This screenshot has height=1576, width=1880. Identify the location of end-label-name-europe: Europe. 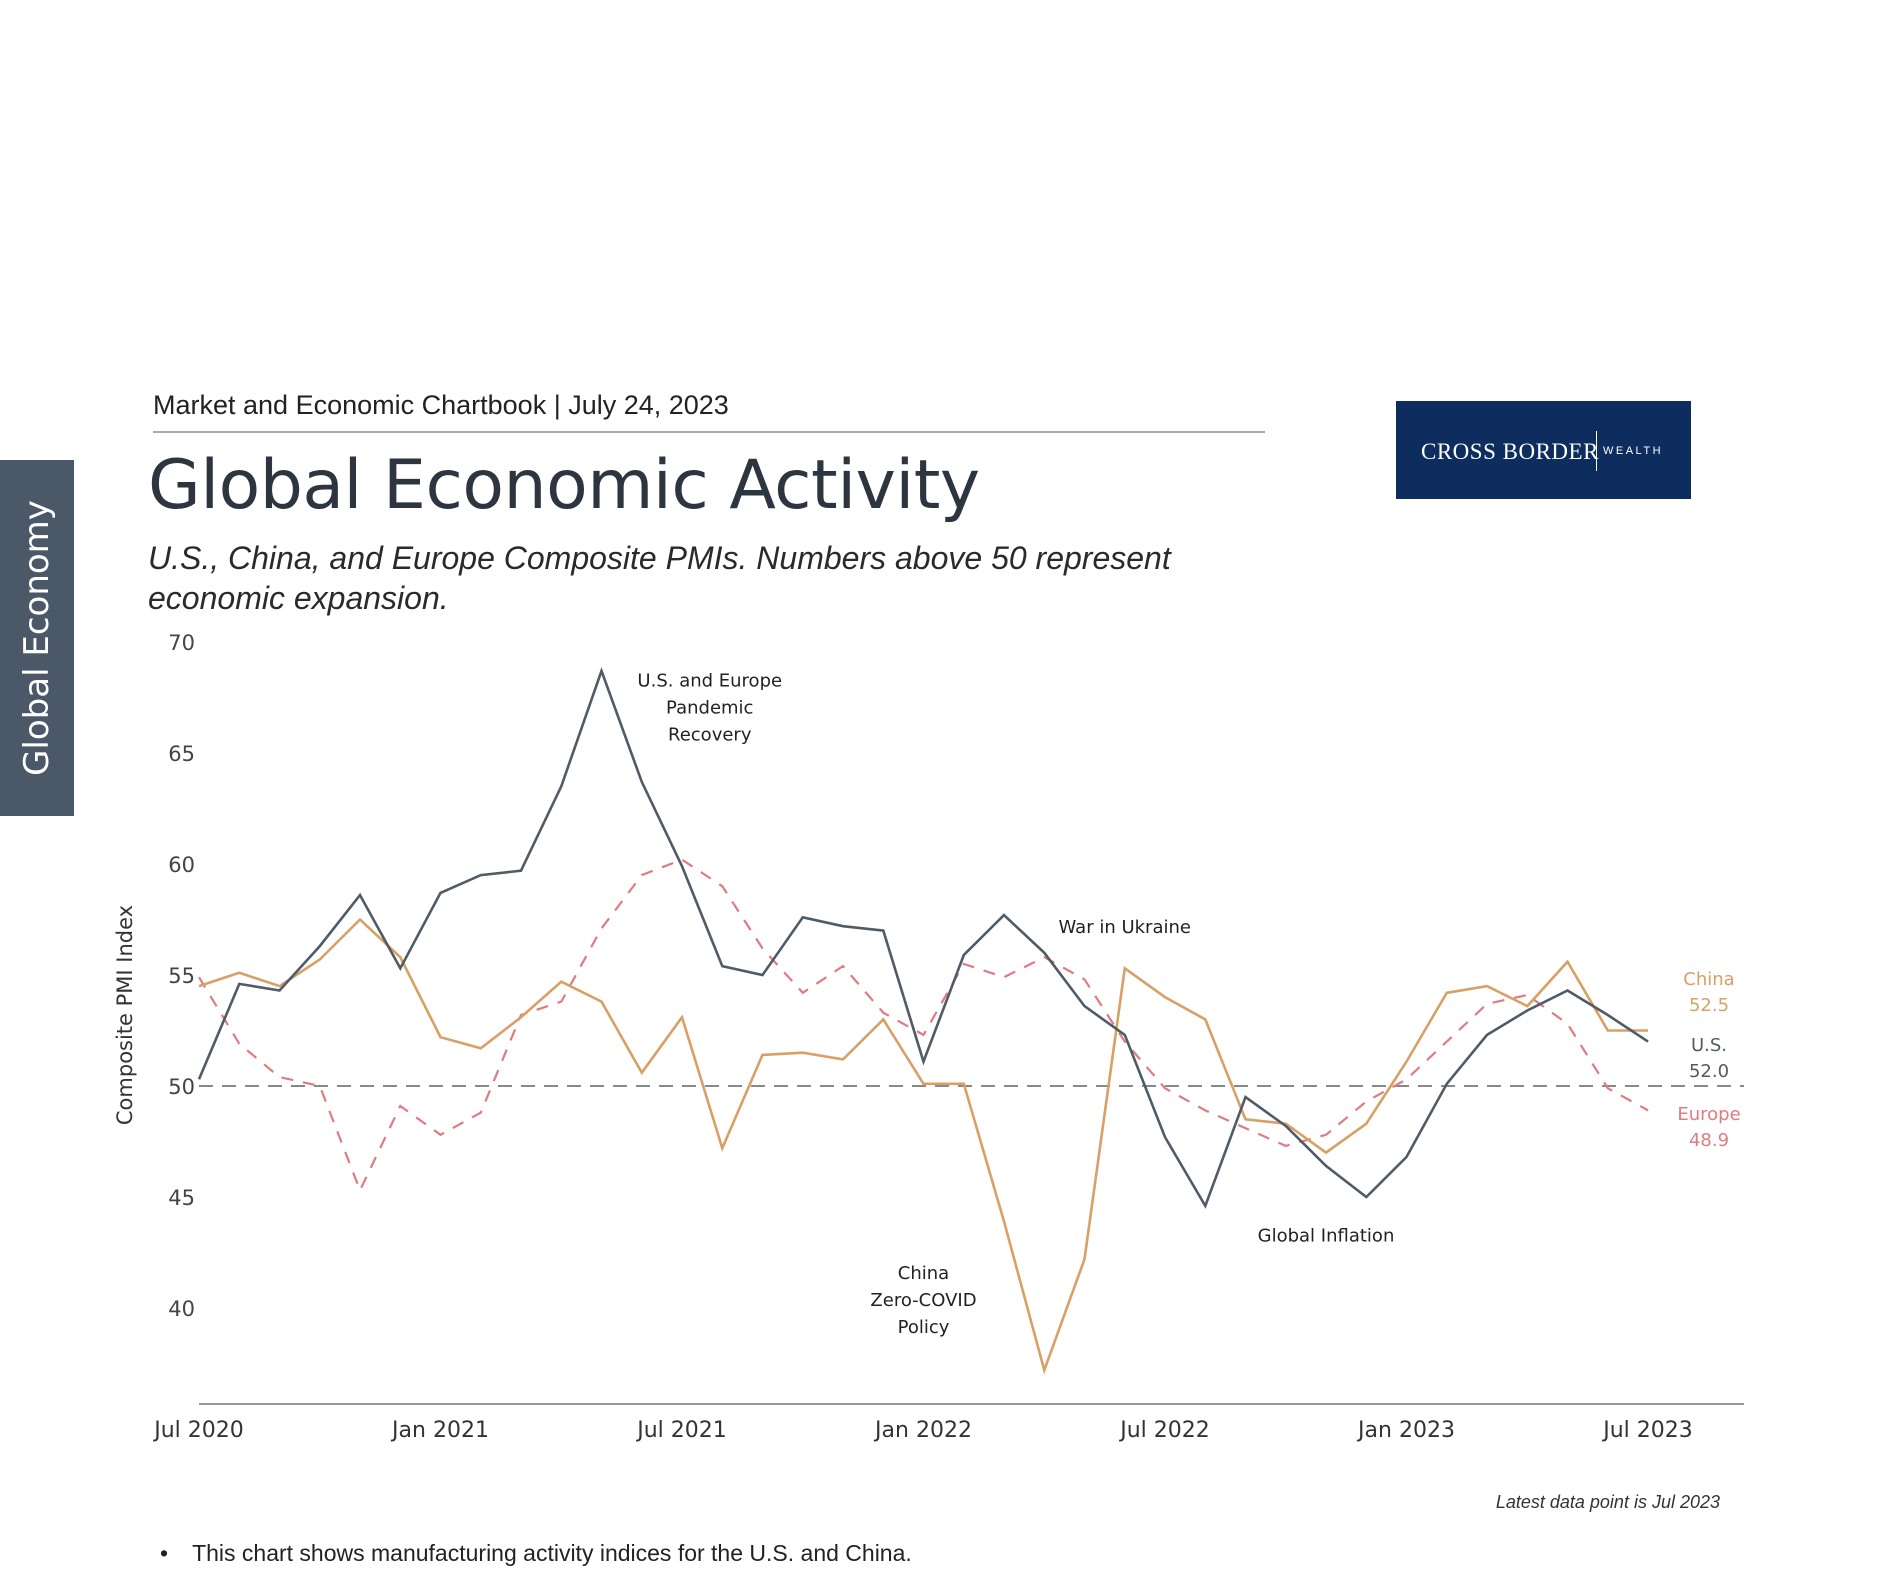
(1708, 1114).